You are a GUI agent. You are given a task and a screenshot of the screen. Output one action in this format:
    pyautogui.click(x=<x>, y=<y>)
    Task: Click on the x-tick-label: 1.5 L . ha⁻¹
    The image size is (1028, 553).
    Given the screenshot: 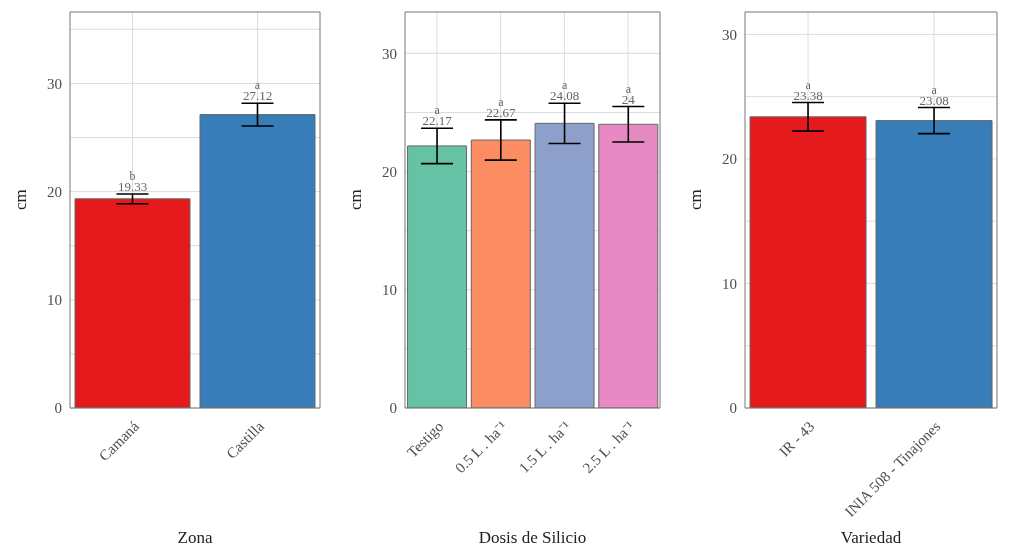 What is the action you would take?
    pyautogui.click(x=544, y=447)
    